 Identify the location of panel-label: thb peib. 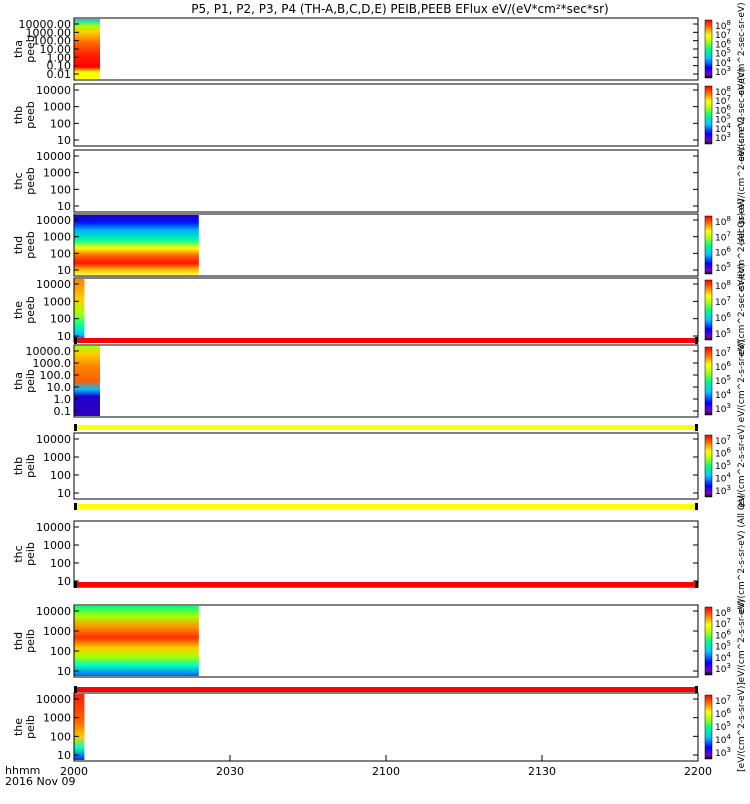
(24, 466).